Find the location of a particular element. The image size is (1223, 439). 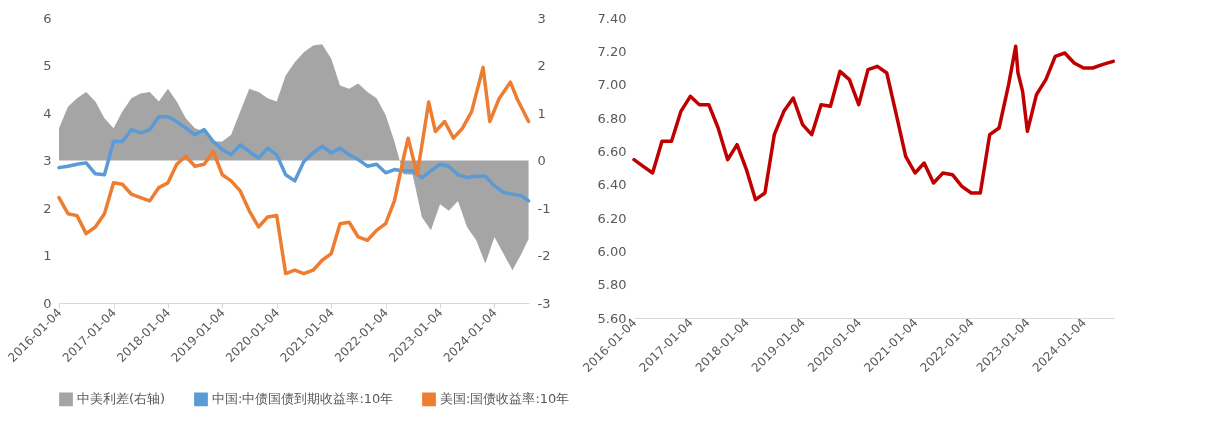

y-tick-label: 4 is located at coordinates (47, 113).